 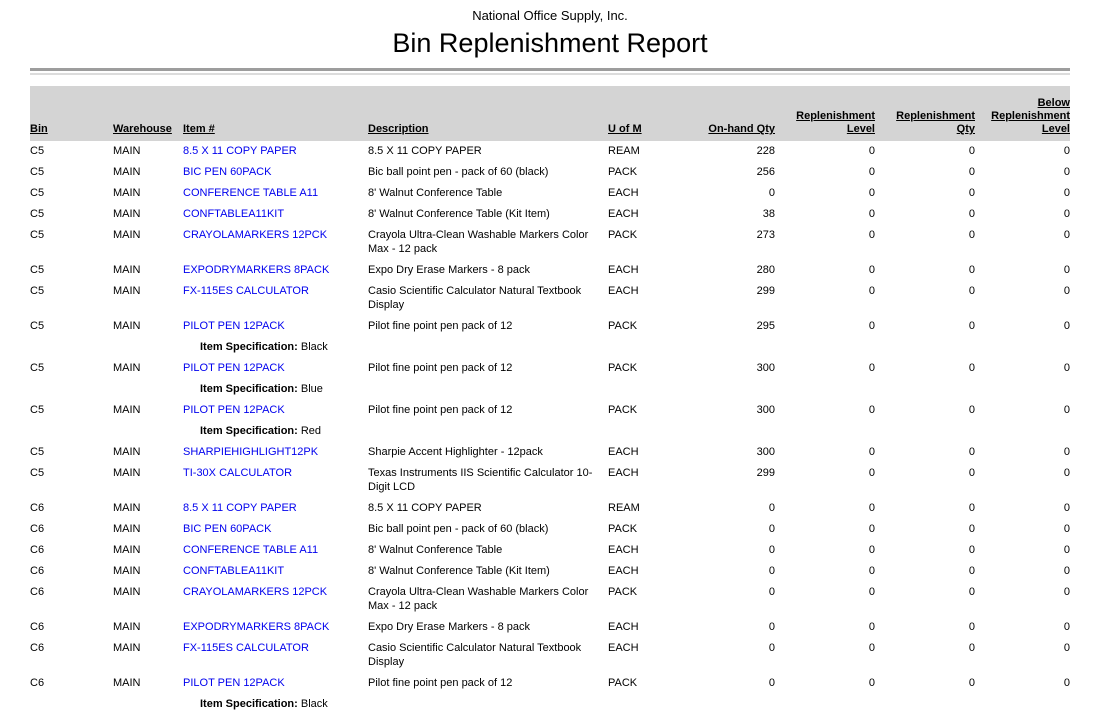 I want to click on item-cell: PILOT PEN 12PACK, so click(x=275, y=683).